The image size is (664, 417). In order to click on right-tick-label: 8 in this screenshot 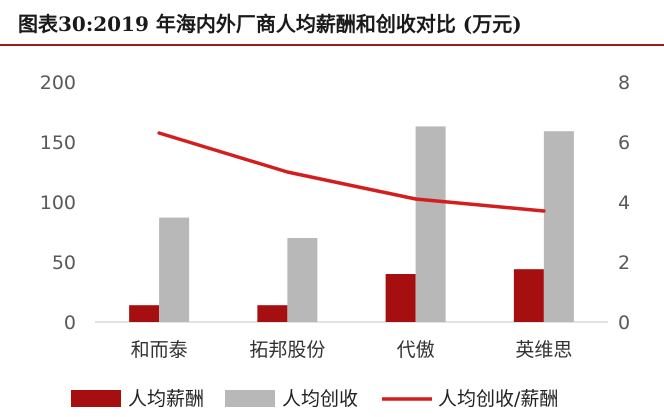, I will do `click(624, 83)`.